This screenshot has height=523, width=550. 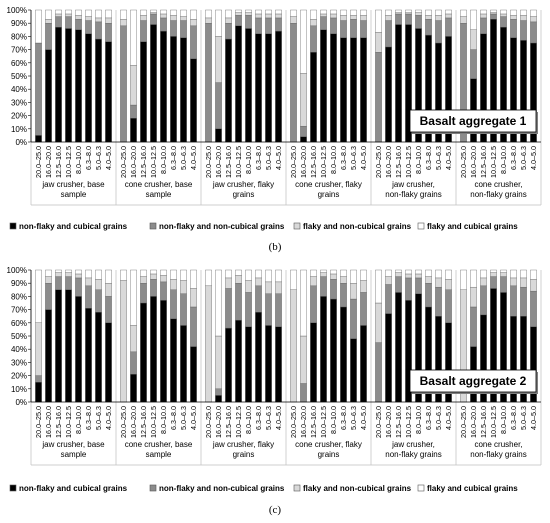 What do you see at coordinates (243, 189) in the screenshot?
I see `group-label: jaw crusher, flaky grains` at bounding box center [243, 189].